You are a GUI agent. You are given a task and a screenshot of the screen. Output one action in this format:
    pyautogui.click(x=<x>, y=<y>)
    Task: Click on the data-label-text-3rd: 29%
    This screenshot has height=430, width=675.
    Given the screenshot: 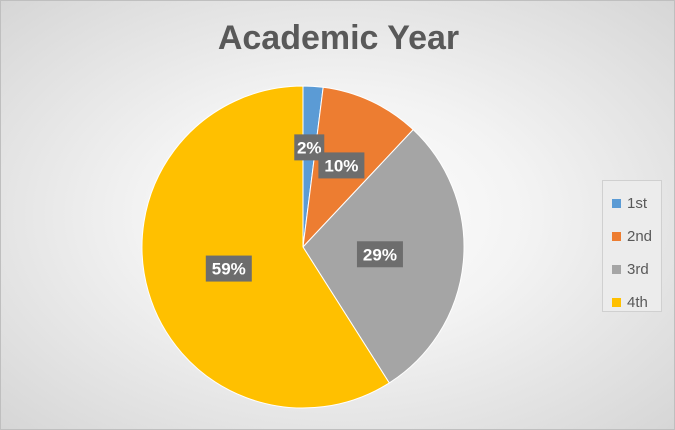 What is the action you would take?
    pyautogui.click(x=380, y=254)
    